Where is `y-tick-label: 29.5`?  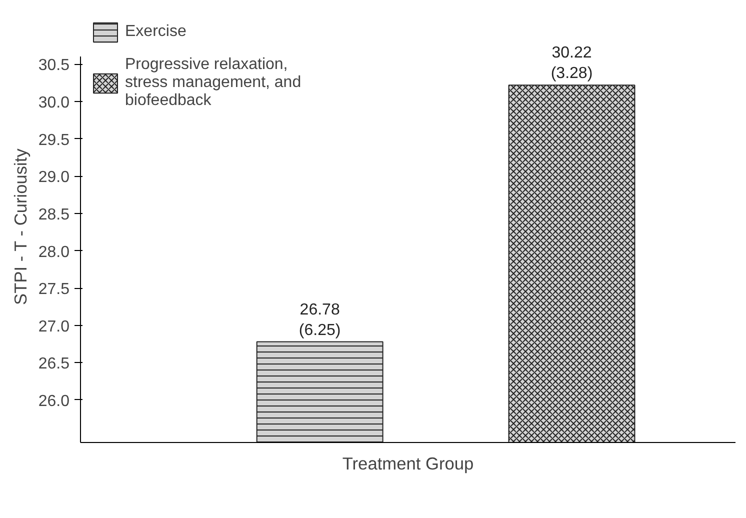 y-tick-label: 29.5 is located at coordinates (54, 140).